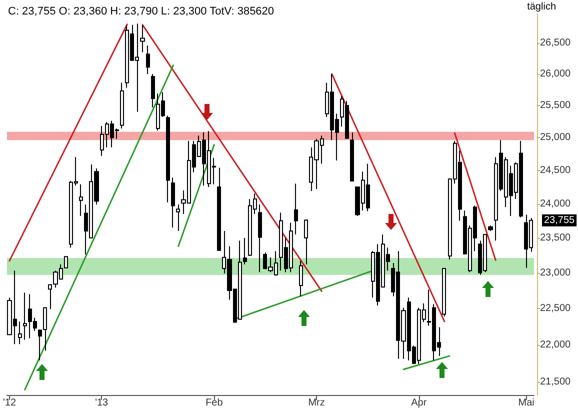 Image resolution: width=578 pixels, height=417 pixels. Describe the element at coordinates (419, 403) in the screenshot. I see `x-tick-label: Apr` at that location.